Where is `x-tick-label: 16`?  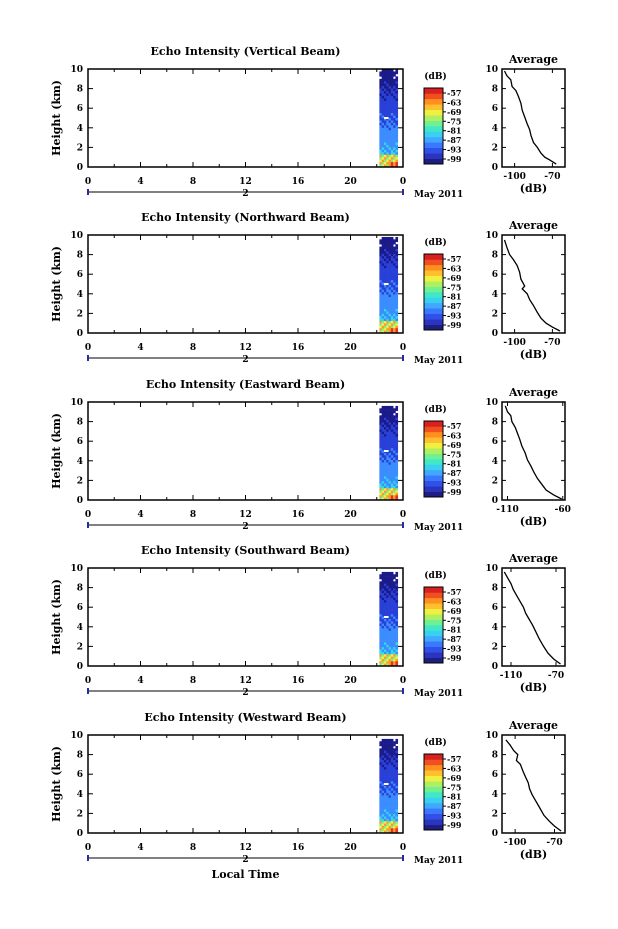 x-tick-label: 16 is located at coordinates (298, 348).